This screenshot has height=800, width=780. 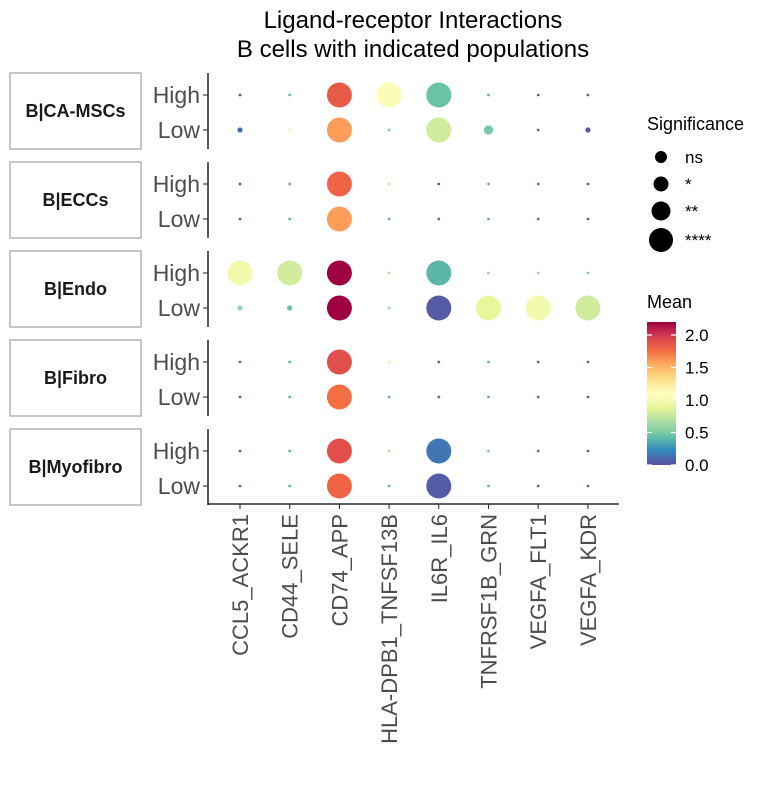 I want to click on color-tick-label: 0.0, so click(x=697, y=465).